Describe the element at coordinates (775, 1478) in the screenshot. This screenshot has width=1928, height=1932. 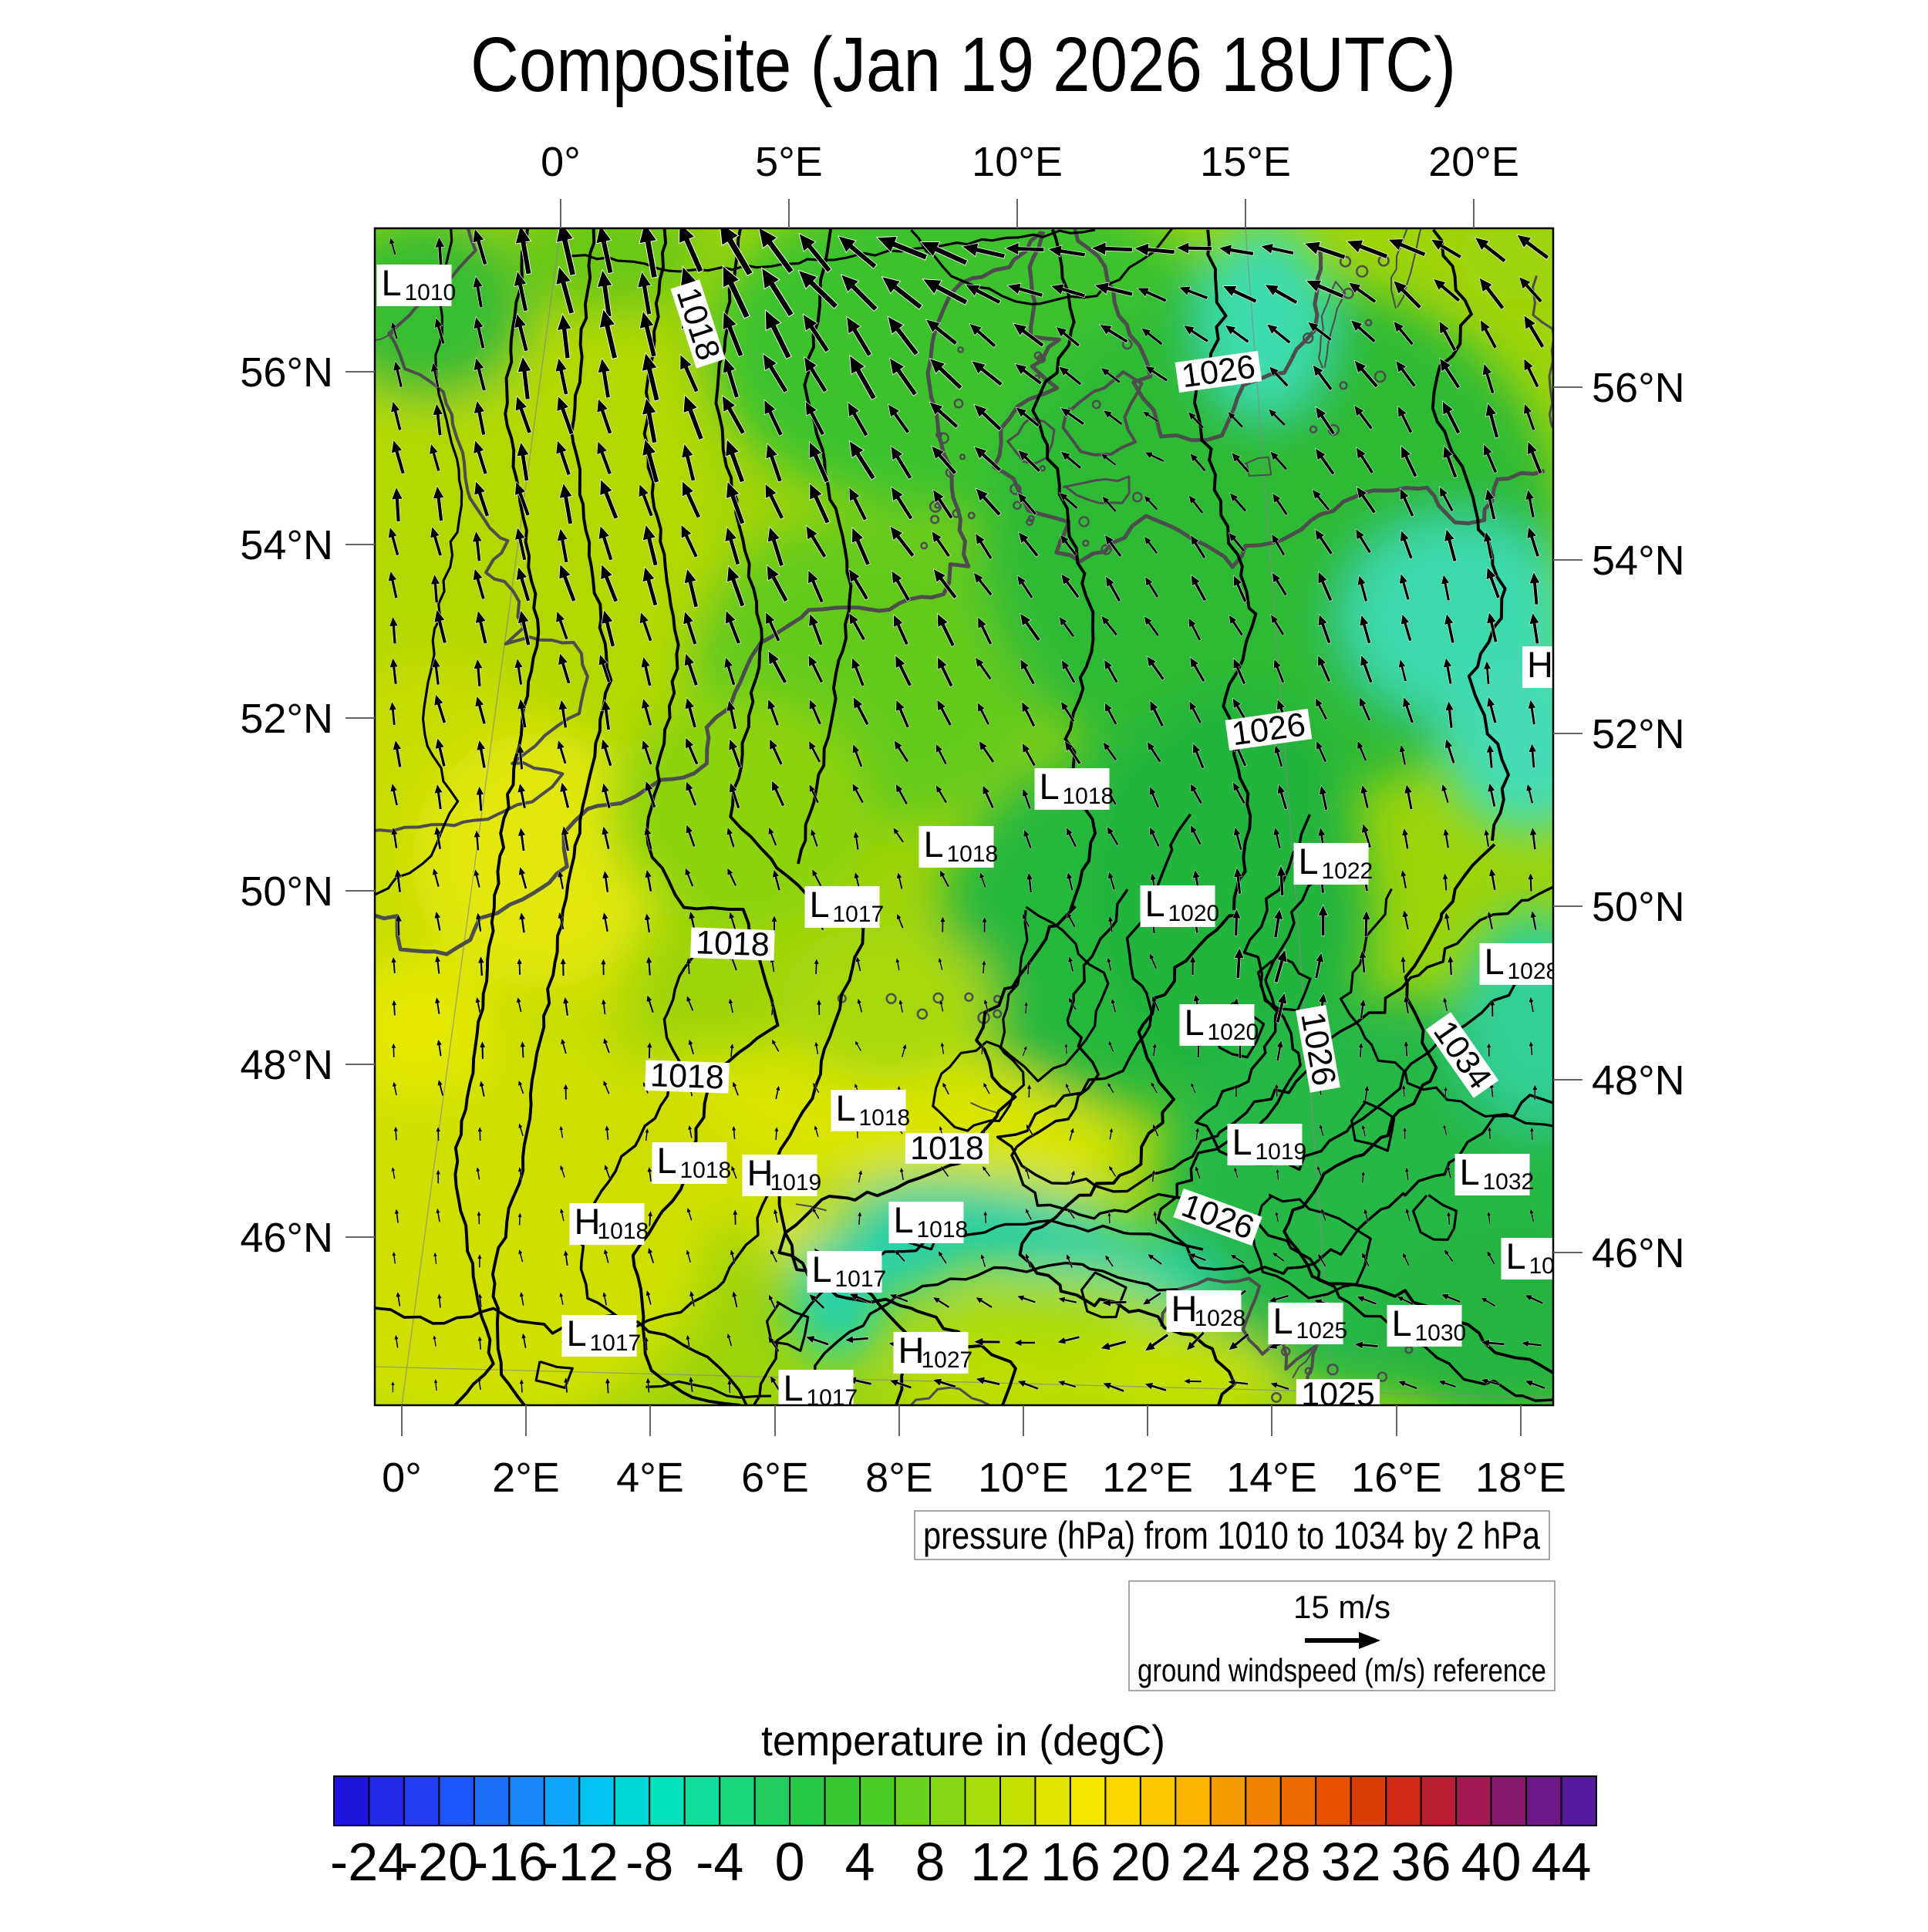
I see `svg-text: 6°E` at that location.